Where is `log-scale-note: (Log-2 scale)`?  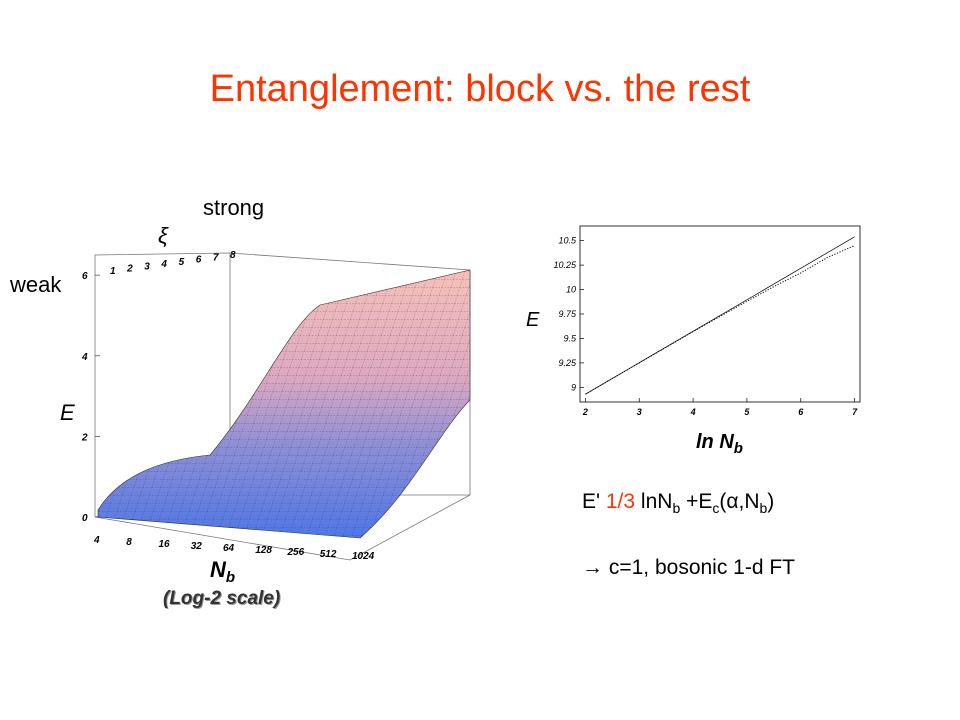 log-scale-note: (Log-2 scale) is located at coordinates (222, 598).